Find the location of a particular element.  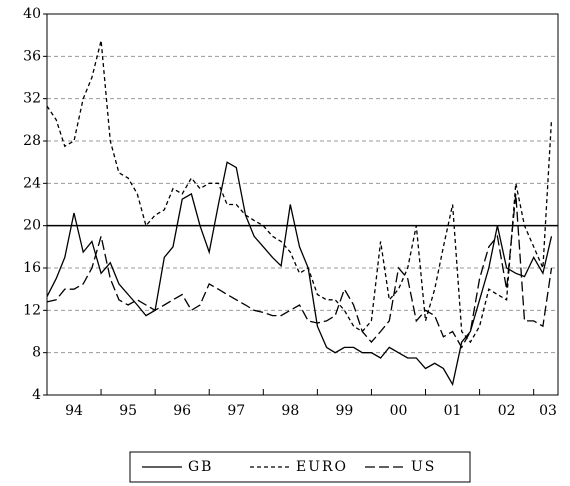

x-tick-label: 95 is located at coordinates (128, 411).